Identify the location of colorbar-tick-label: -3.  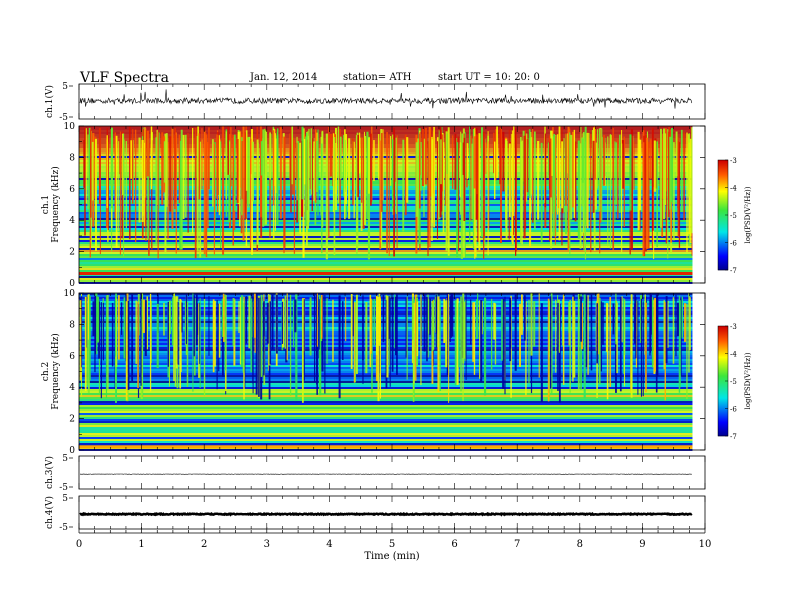
(733, 327).